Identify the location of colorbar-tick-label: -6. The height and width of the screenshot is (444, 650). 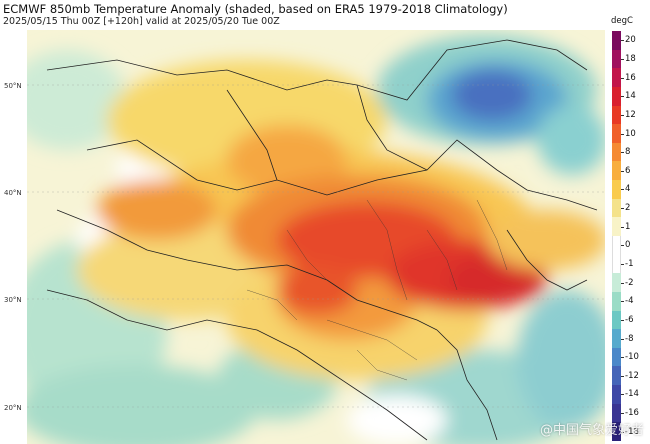
(629, 319).